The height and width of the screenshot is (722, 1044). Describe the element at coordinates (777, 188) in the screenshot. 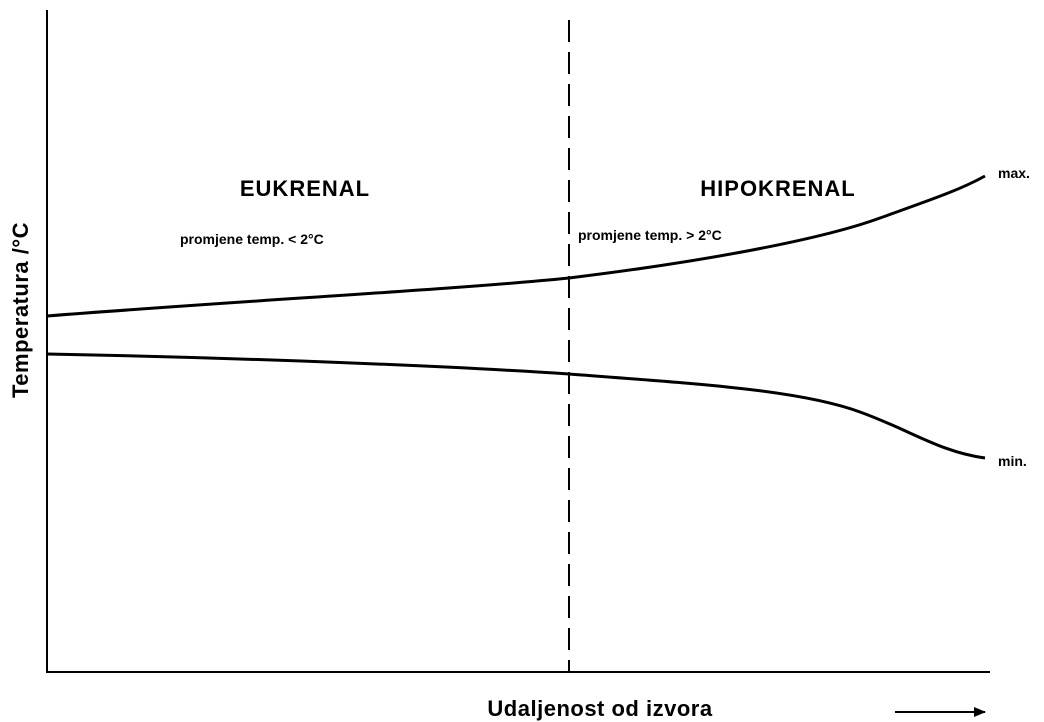

I see `zone-title: HIPOKRENAL` at that location.